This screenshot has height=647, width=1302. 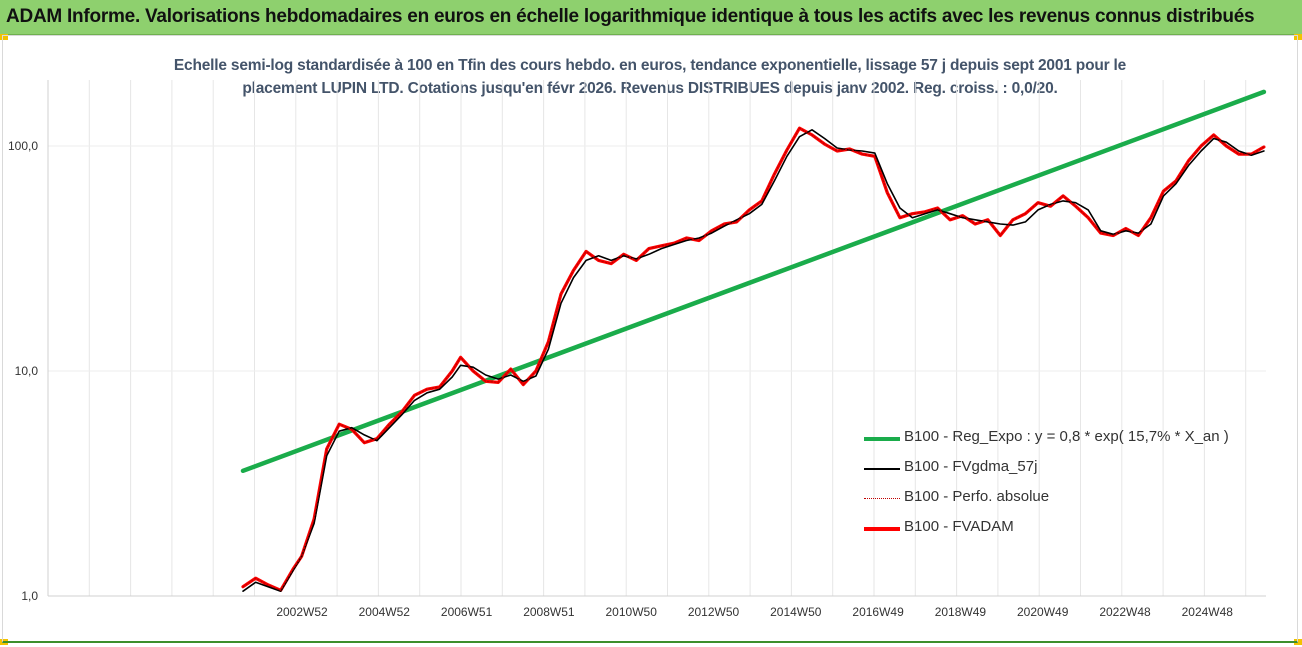 I want to click on x-tick-label: 2018W49, so click(x=961, y=612).